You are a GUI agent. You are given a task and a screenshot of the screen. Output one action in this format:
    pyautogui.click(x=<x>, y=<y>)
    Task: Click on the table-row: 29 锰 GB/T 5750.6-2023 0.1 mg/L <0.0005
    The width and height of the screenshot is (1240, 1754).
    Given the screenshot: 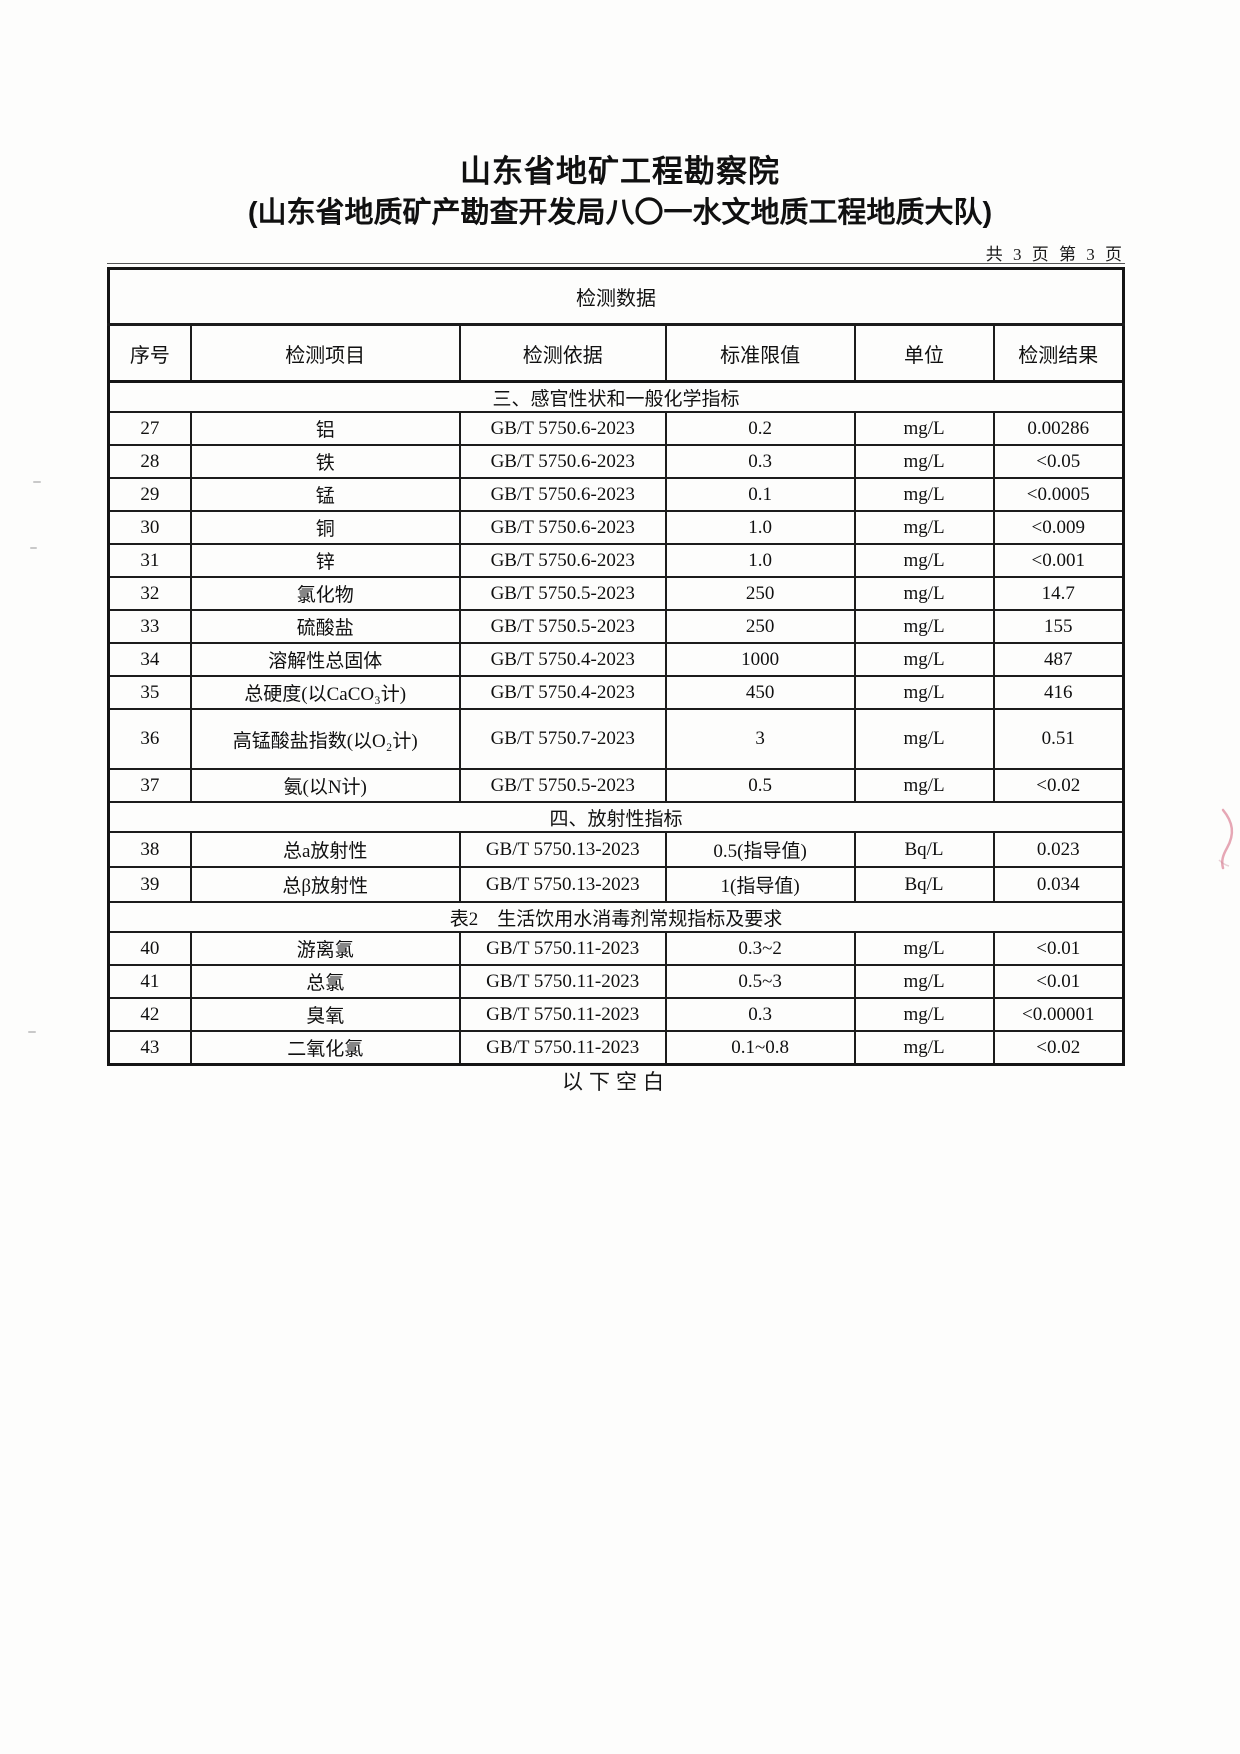 What is the action you would take?
    pyautogui.click(x=616, y=494)
    